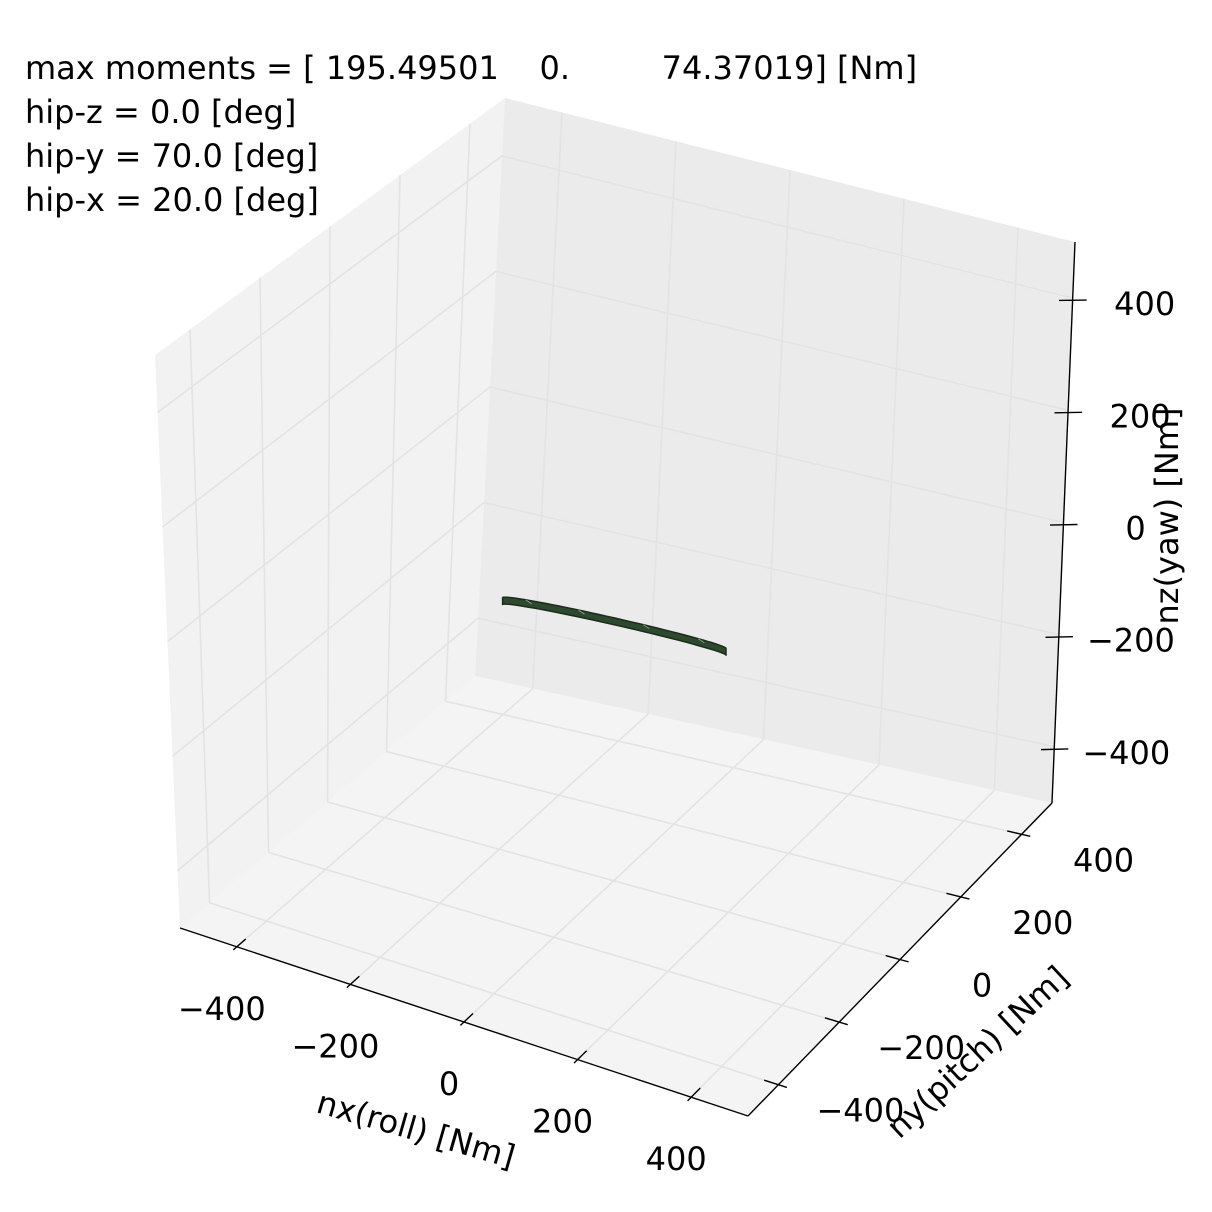 This screenshot has width=1212, height=1212. Describe the element at coordinates (860, 1111) in the screenshot. I see `y-tick-label: −400` at that location.